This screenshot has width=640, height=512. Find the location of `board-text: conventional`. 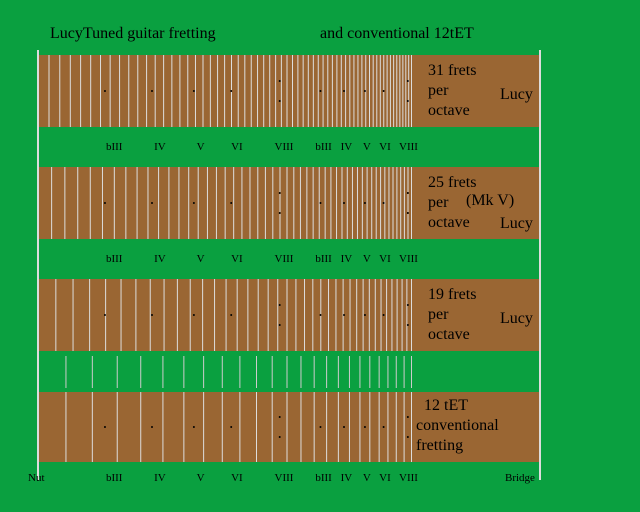

board-text: conventional is located at coordinates (457, 425).